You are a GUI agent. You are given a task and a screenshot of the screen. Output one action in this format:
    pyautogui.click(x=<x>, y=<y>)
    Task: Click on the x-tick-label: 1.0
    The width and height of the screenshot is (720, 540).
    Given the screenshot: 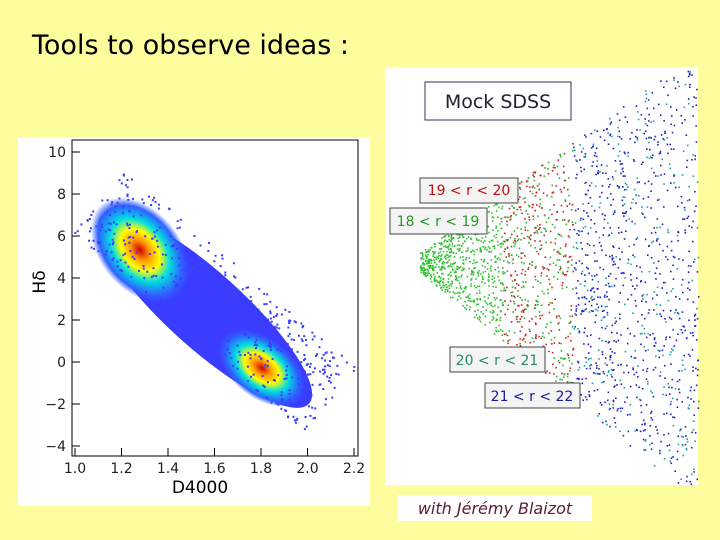 What is the action you would take?
    pyautogui.click(x=75, y=469)
    